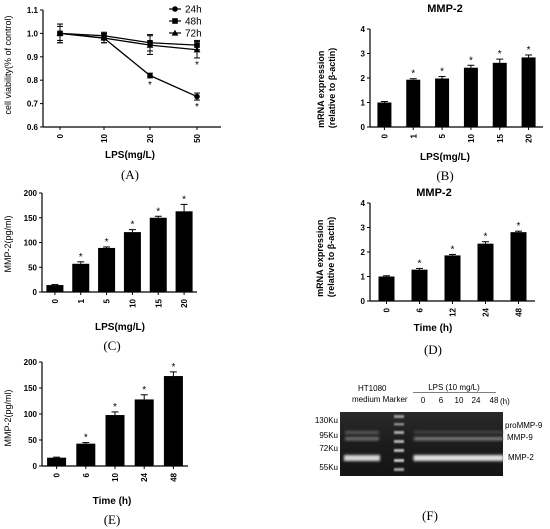  Describe the element at coordinates (185, 22) in the screenshot. I see `panel-a-legend: 24h 48h 72h` at that location.